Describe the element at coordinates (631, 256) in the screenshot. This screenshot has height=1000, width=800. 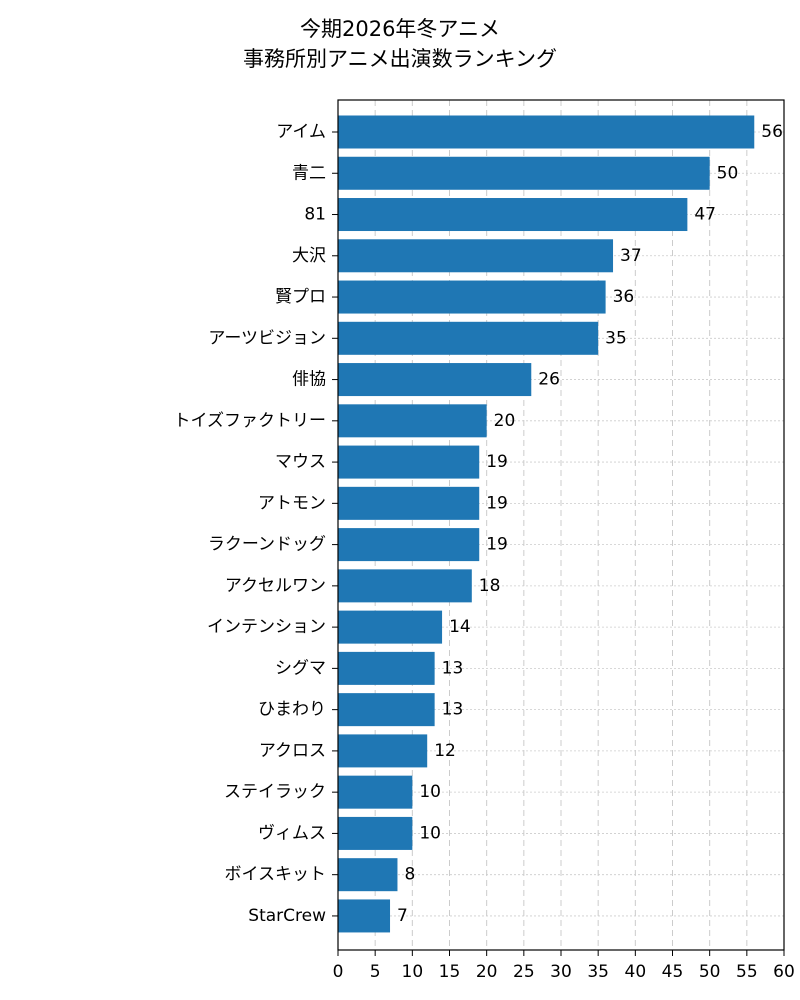
I see `data-label: 37` at that location.